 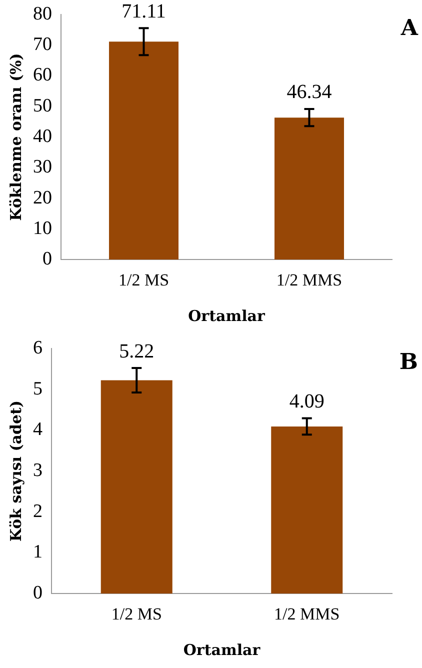 What do you see at coordinates (42, 13) in the screenshot?
I see `y-tick-label: 80` at bounding box center [42, 13].